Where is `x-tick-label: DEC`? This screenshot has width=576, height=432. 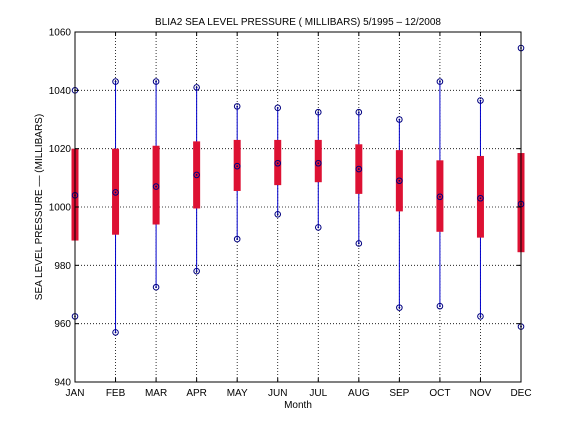 x-tick-label: DEC is located at coordinates (520, 393).